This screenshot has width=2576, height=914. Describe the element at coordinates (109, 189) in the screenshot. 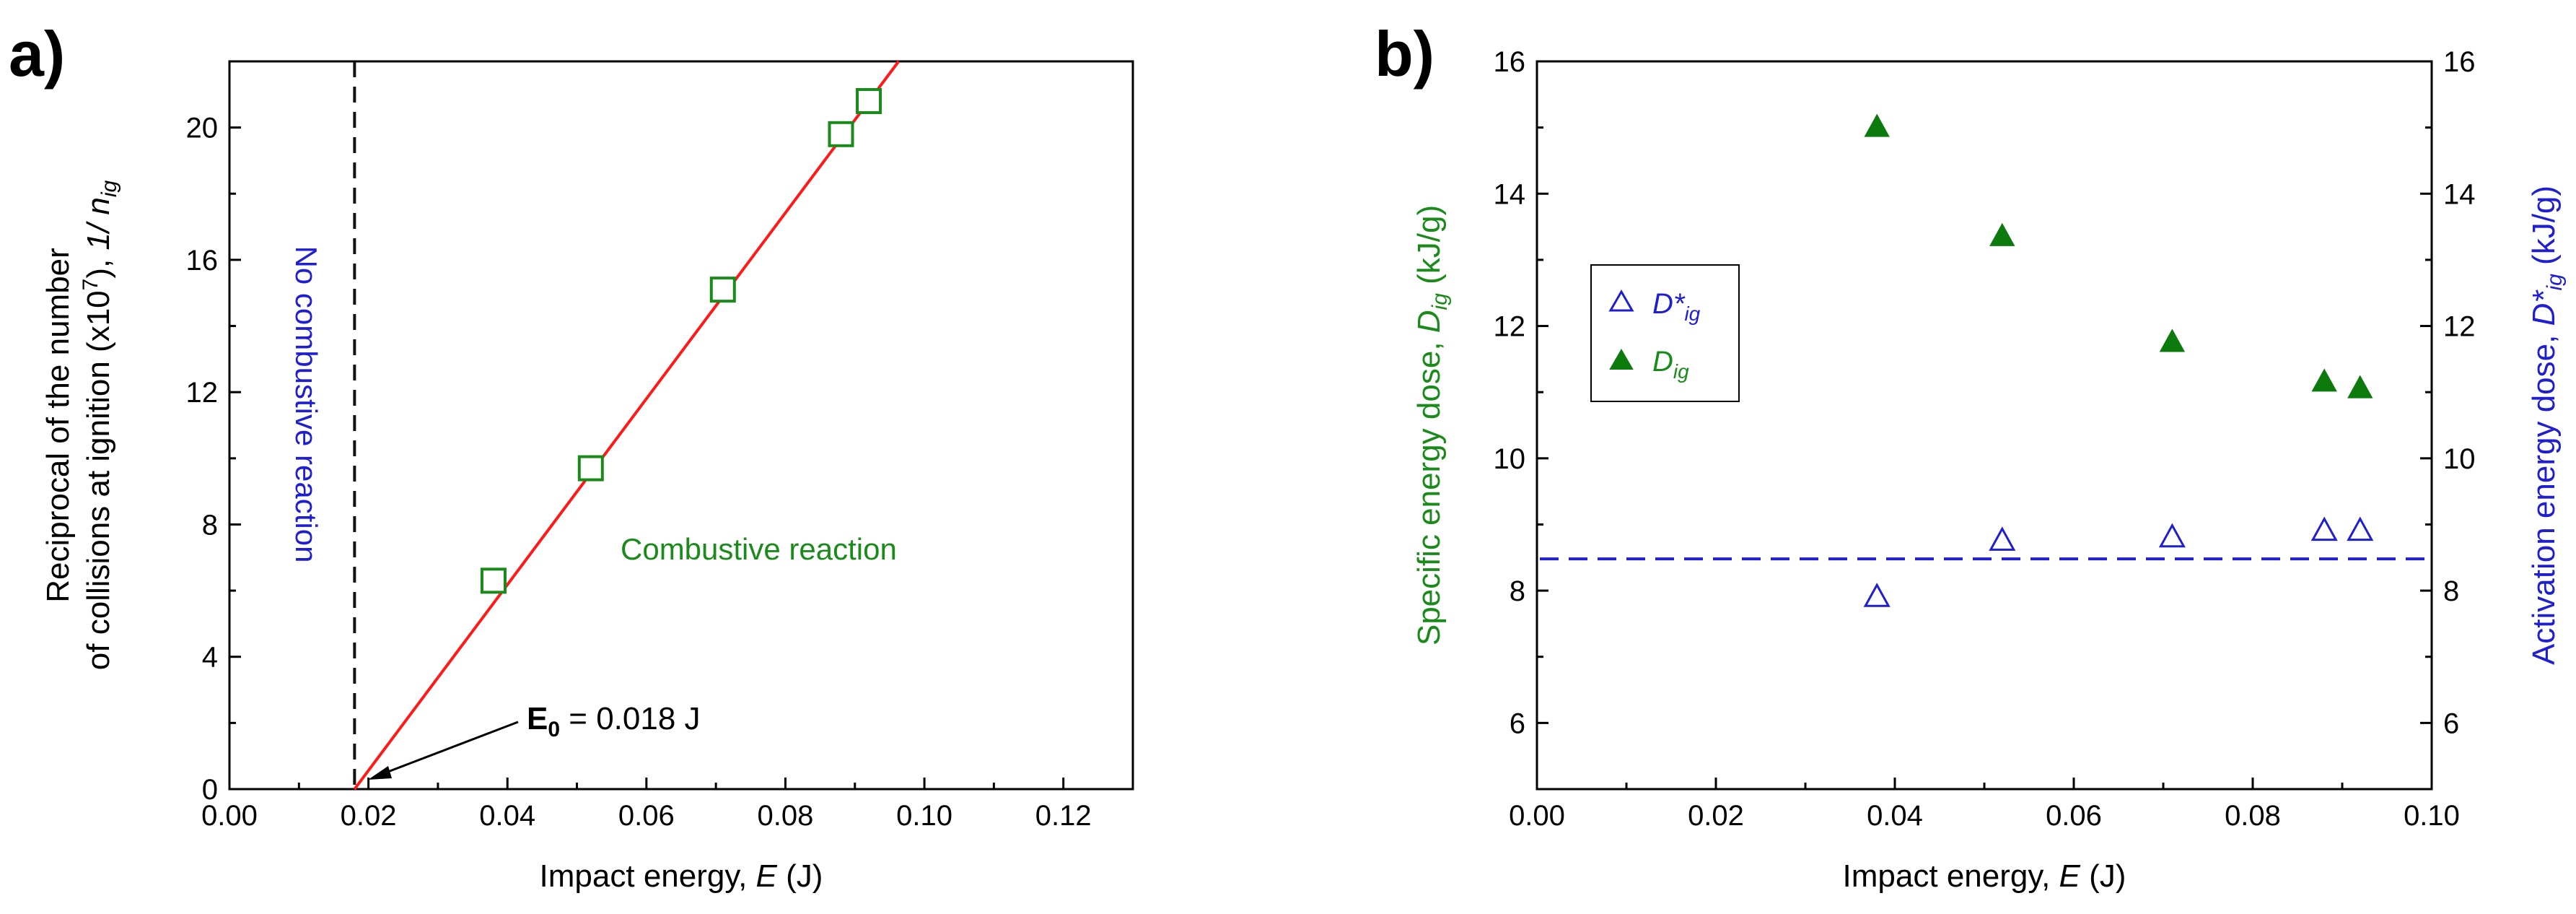

I see `panel-a-y-label-sub: ig` at that location.